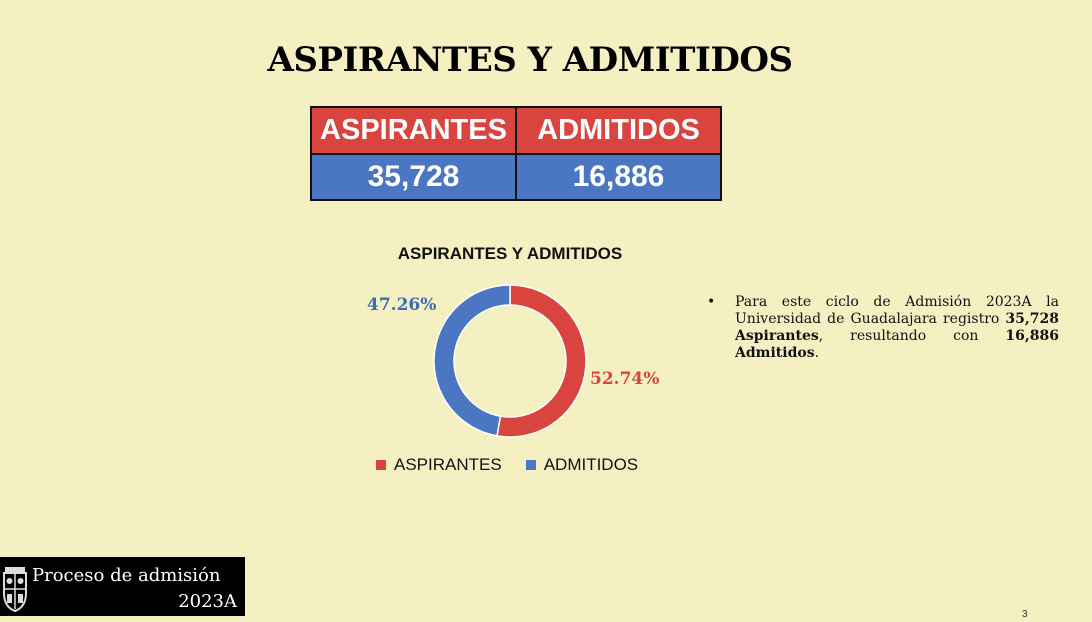  Describe the element at coordinates (15, 590) in the screenshot. I see `university-seal-icon` at that location.